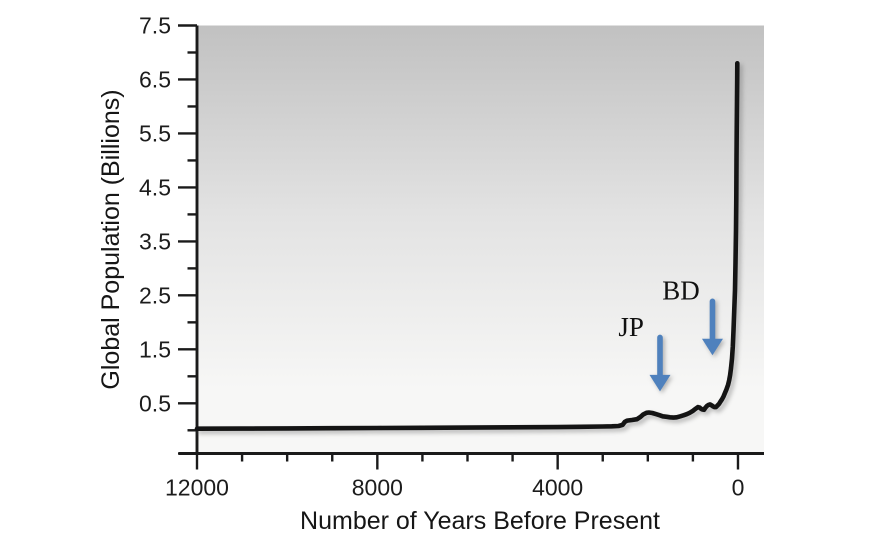 This screenshot has width=892, height=554. What do you see at coordinates (557, 488) in the screenshot?
I see `x-tick-label: 4000` at bounding box center [557, 488].